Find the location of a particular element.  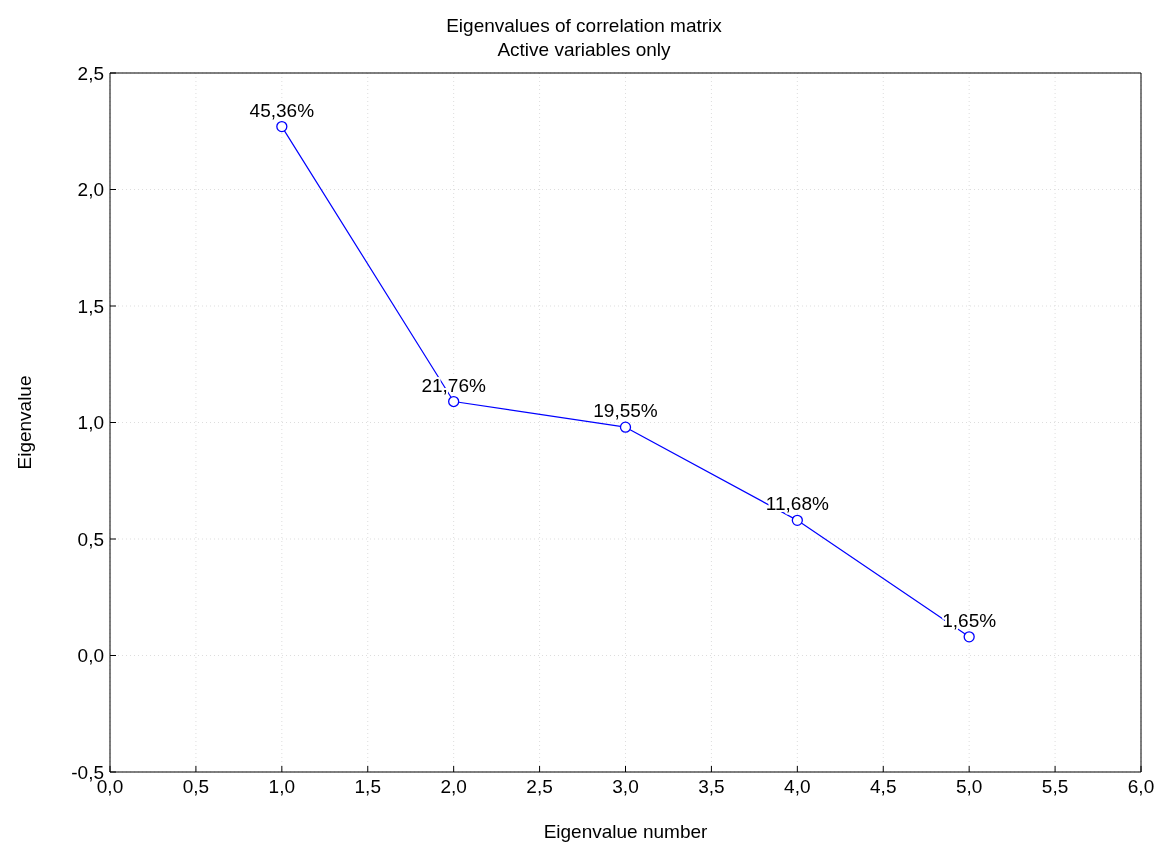

chart-subtitle: Active variables only is located at coordinates (584, 50).